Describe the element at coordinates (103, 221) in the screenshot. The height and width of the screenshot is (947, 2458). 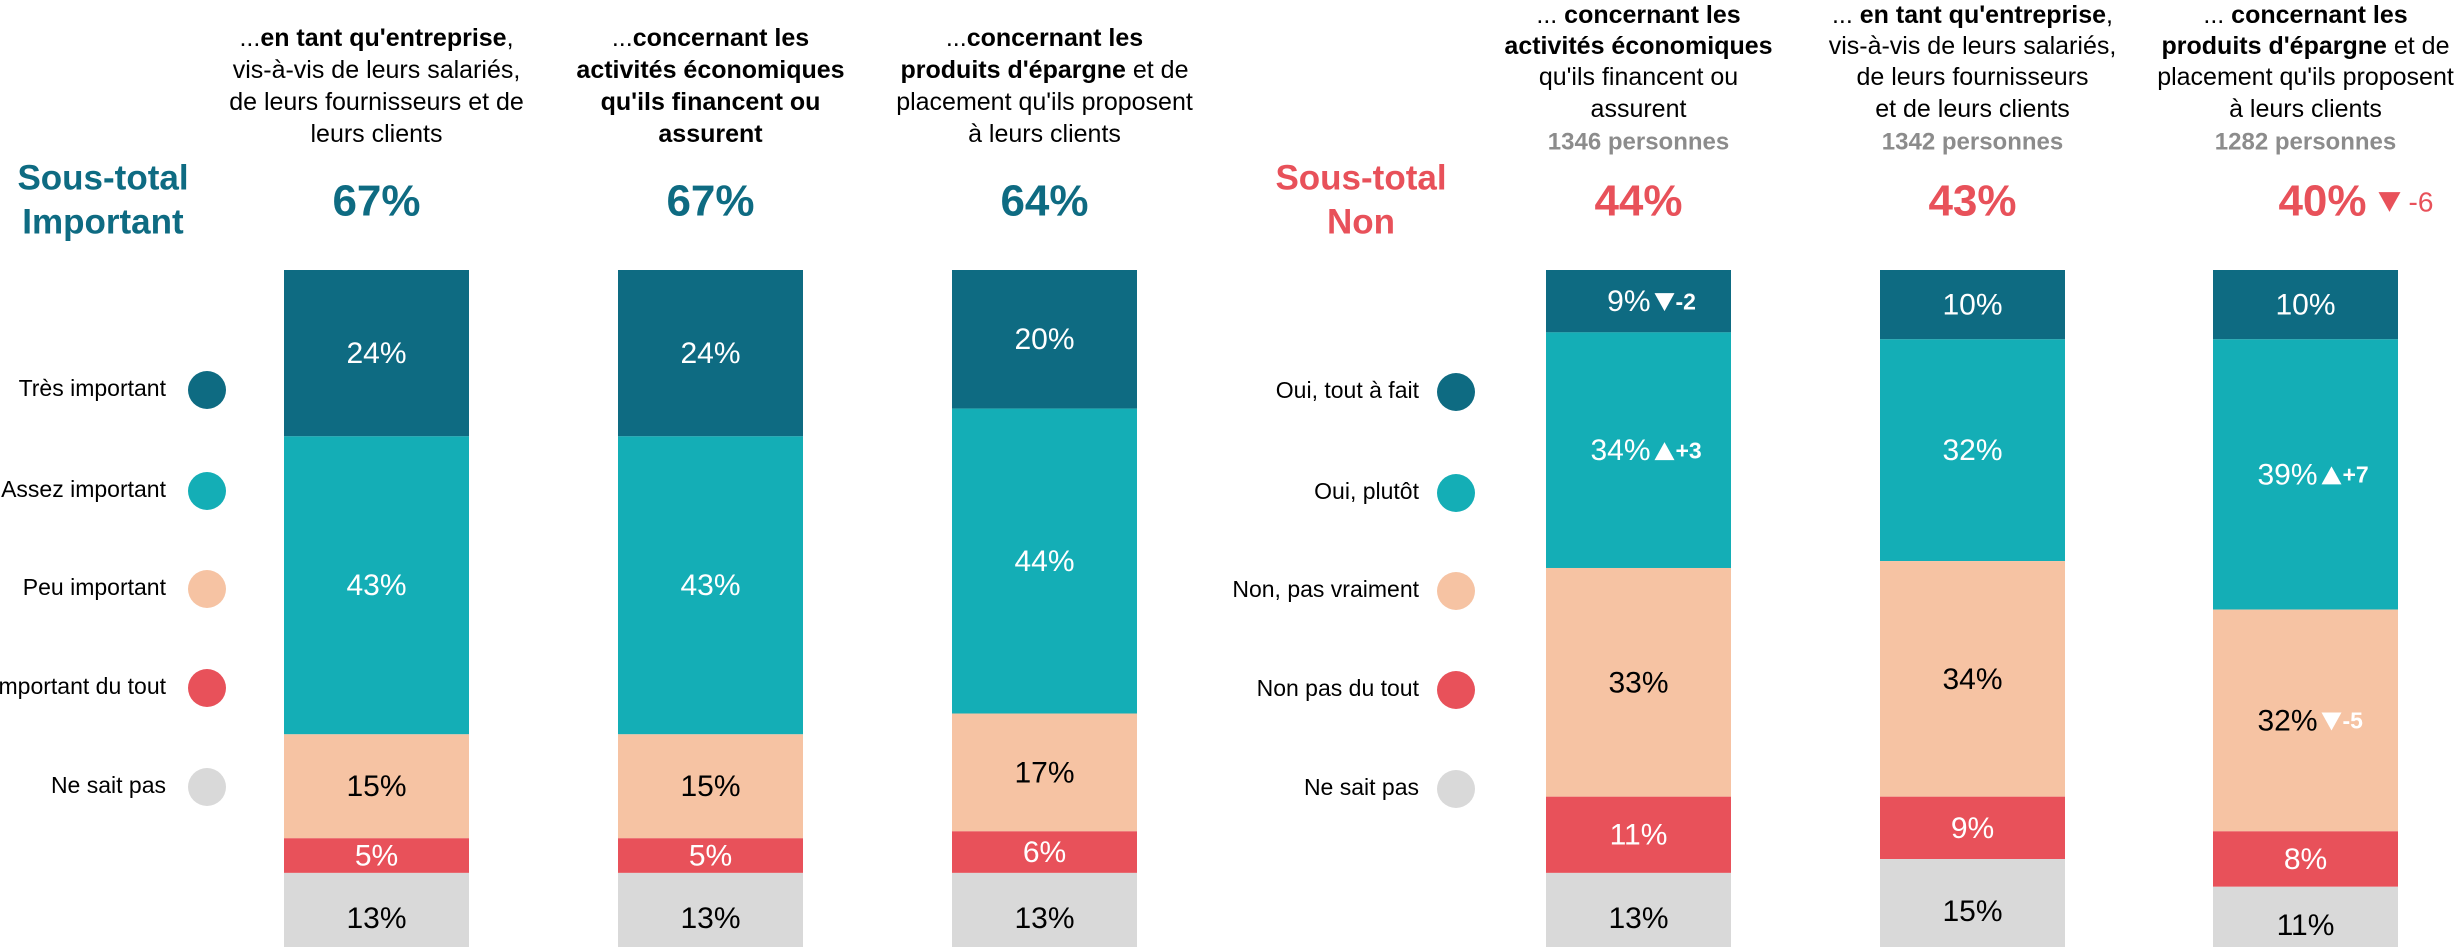
I see `subtotal-title: Important` at that location.